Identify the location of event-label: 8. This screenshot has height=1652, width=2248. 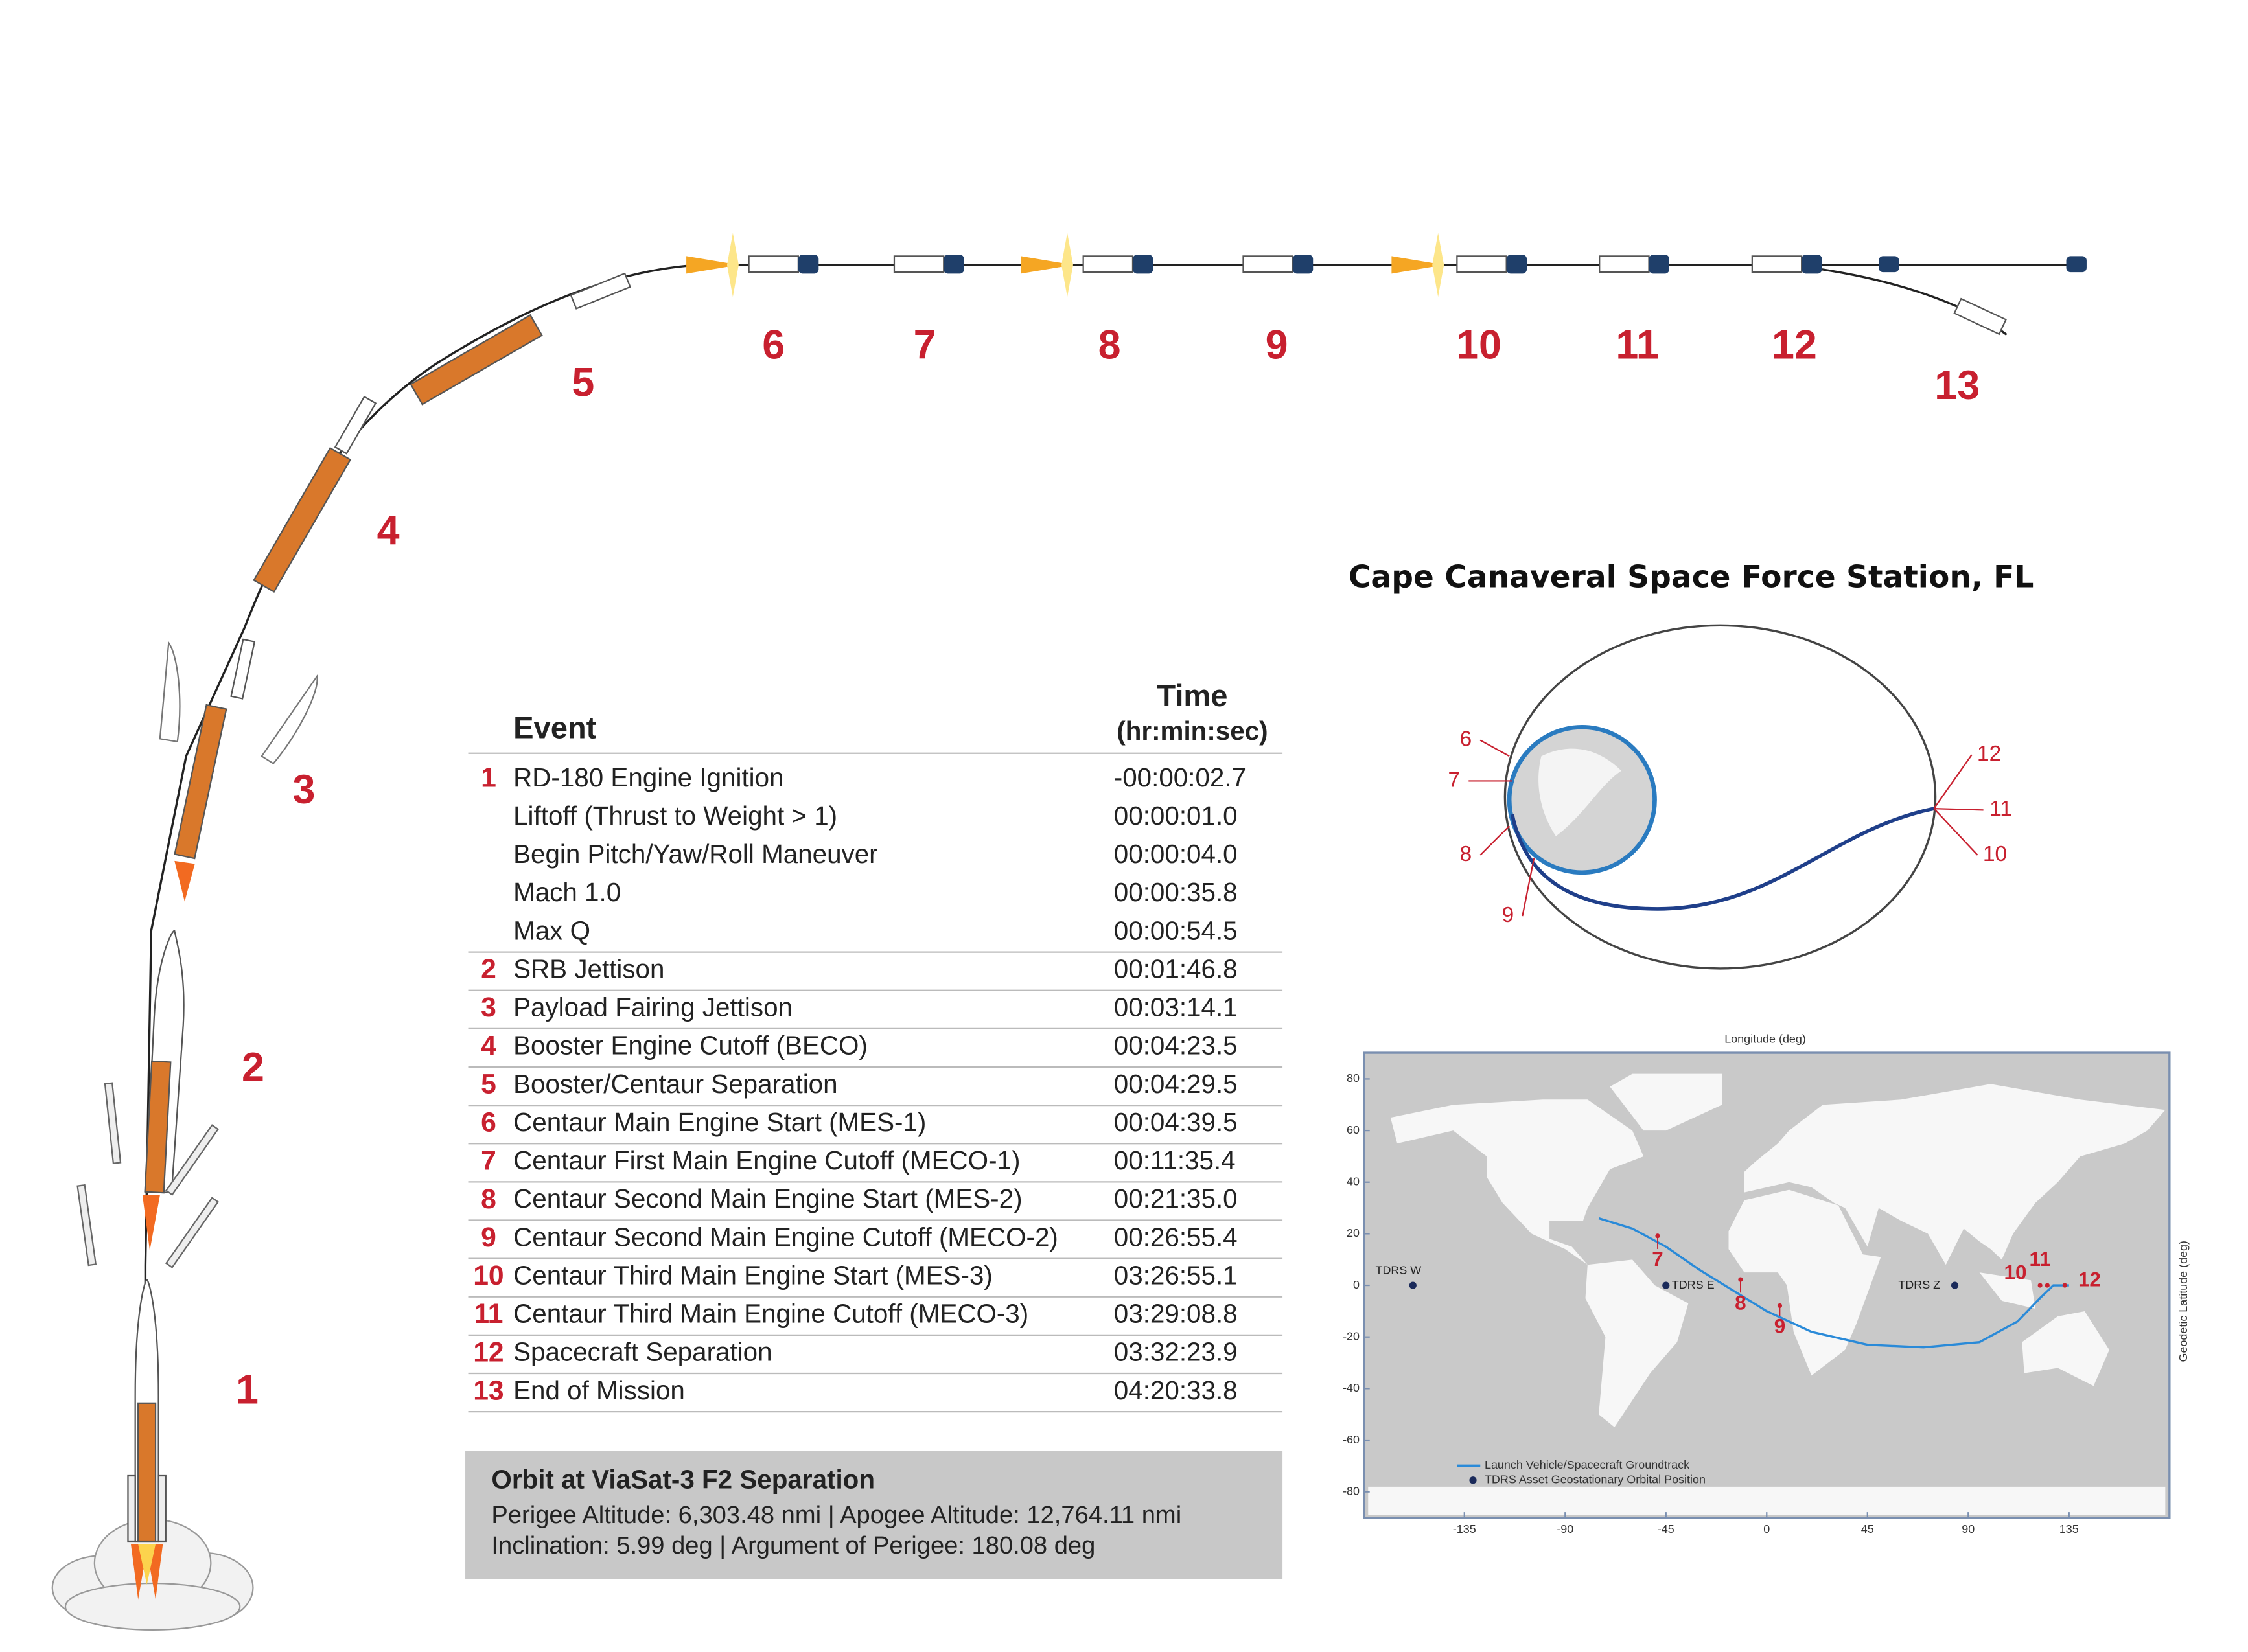
(1740, 1303).